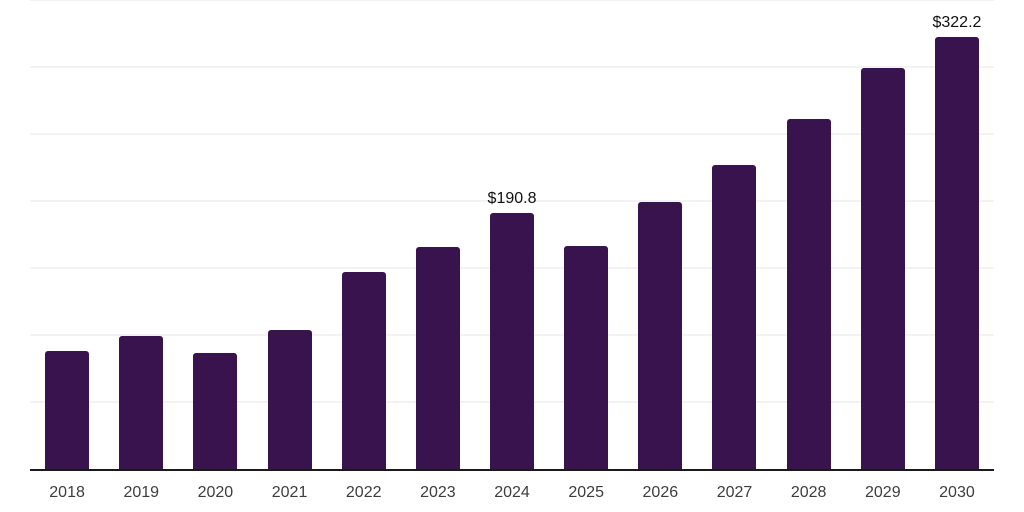 The image size is (1024, 512). What do you see at coordinates (215, 234) in the screenshot?
I see `bar-column-2020` at bounding box center [215, 234].